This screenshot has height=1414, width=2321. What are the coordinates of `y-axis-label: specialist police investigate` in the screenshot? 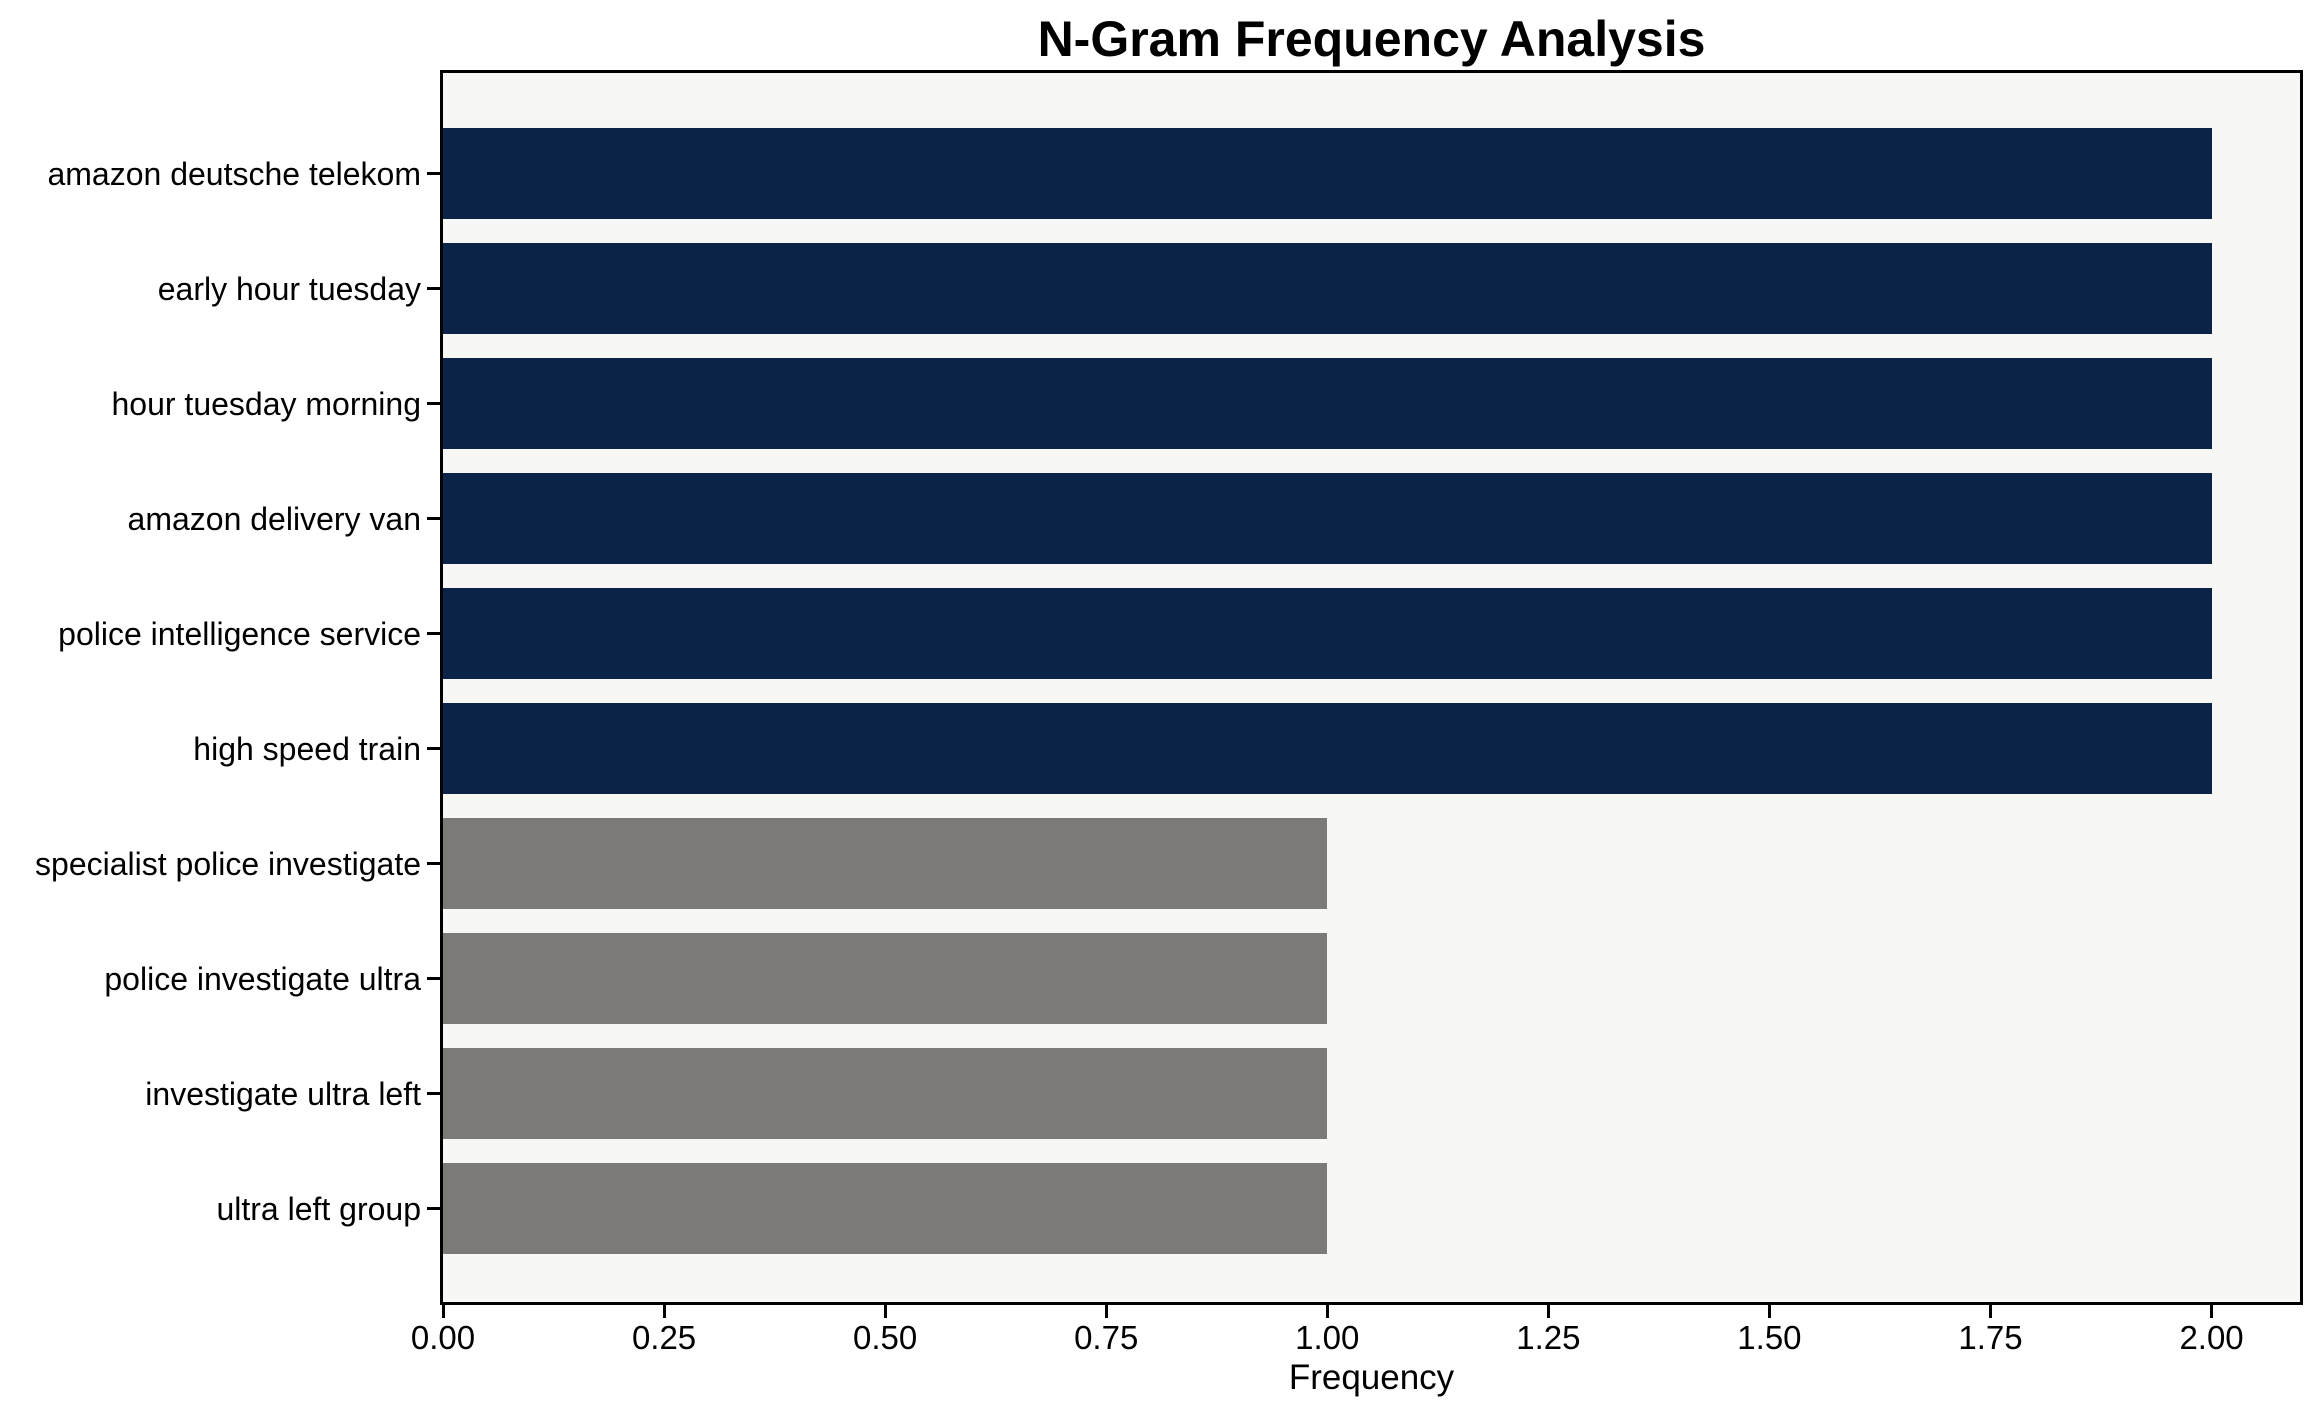 It's located at (228, 863).